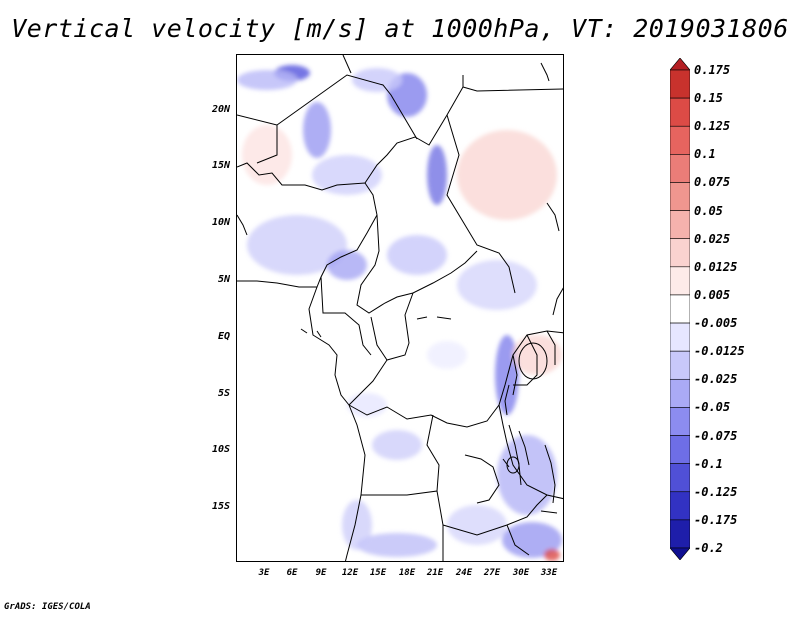 The width and height of the screenshot is (800, 618). I want to click on lat-label-15n: 15N, so click(220, 165).